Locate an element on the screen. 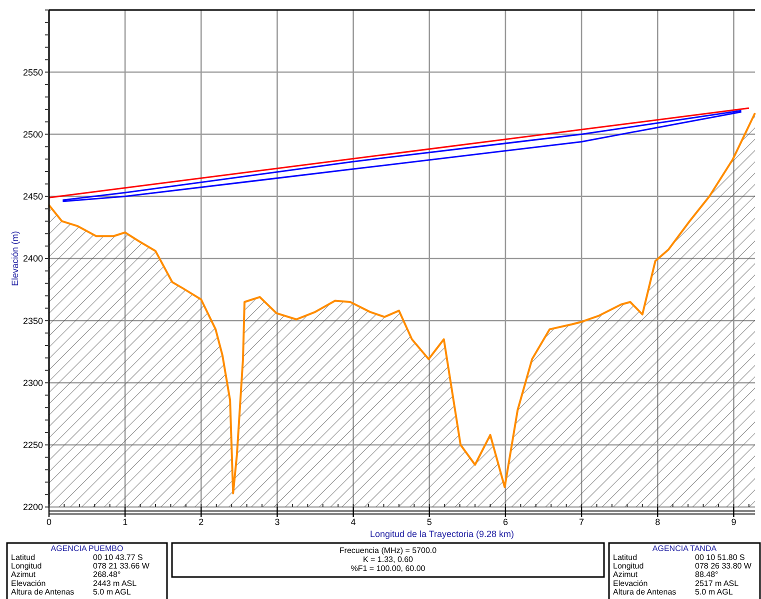 The height and width of the screenshot is (599, 761). text: Elevación 2443 m ASL is located at coordinates (74, 583).